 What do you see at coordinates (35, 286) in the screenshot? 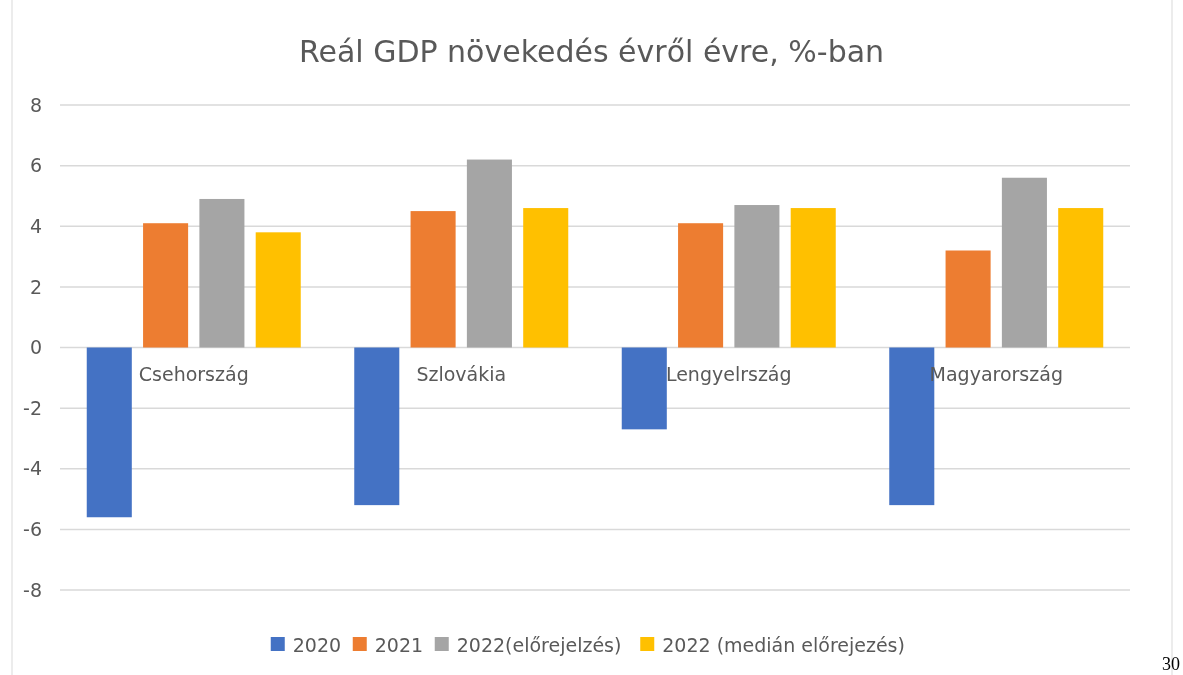
I see `y-tick-label: 2` at bounding box center [35, 286].